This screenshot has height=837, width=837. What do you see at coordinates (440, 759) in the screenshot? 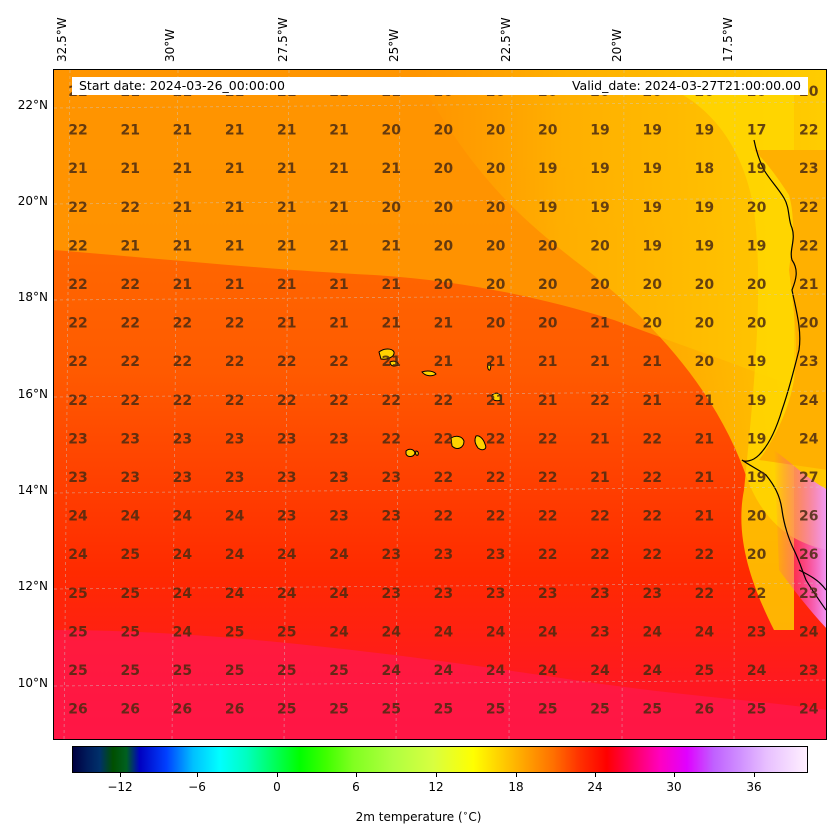
I see `colorbar` at bounding box center [440, 759].